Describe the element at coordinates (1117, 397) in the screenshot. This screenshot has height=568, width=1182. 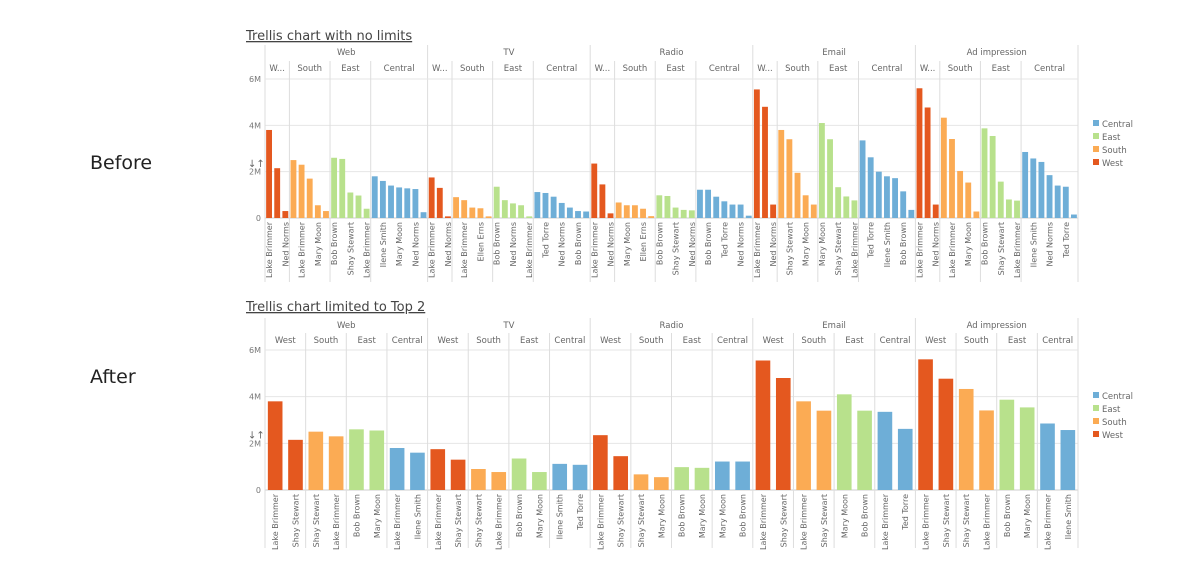
I see `legend-label: Central` at that location.